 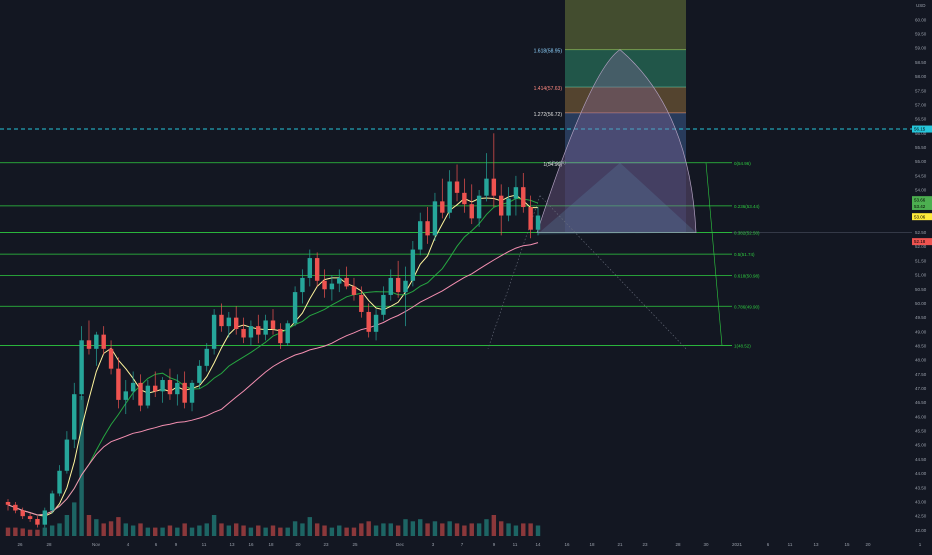 What do you see at coordinates (625, 68) in the screenshot?
I see `extension-zone` at bounding box center [625, 68].